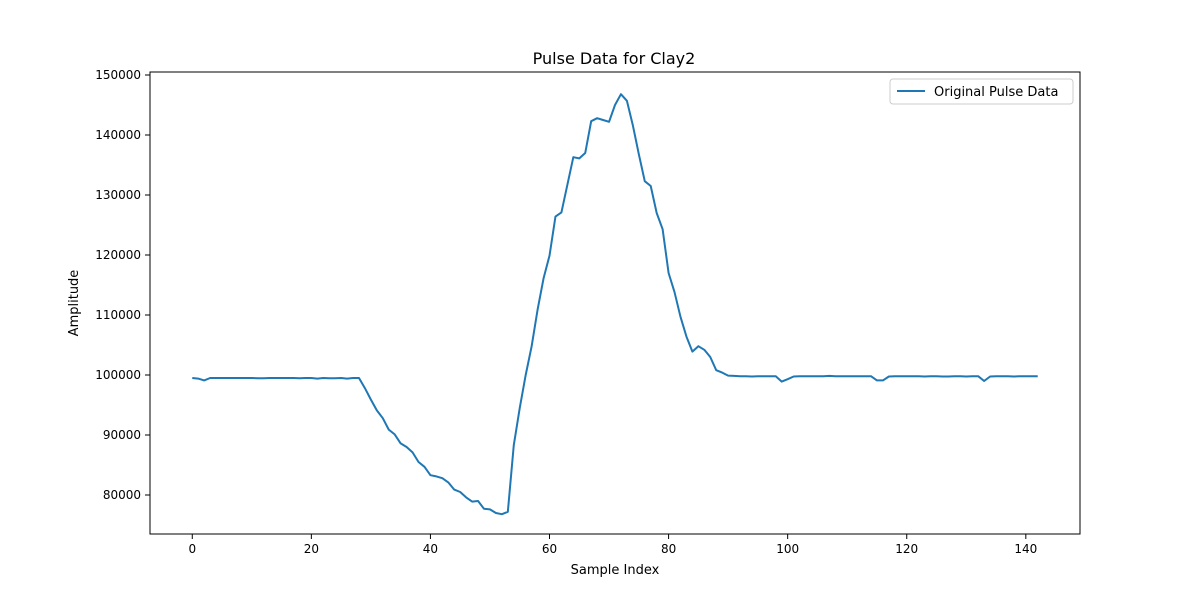 The width and height of the screenshot is (1200, 600). Describe the element at coordinates (74, 303) in the screenshot. I see `y-axis-label: Amplitude` at that location.